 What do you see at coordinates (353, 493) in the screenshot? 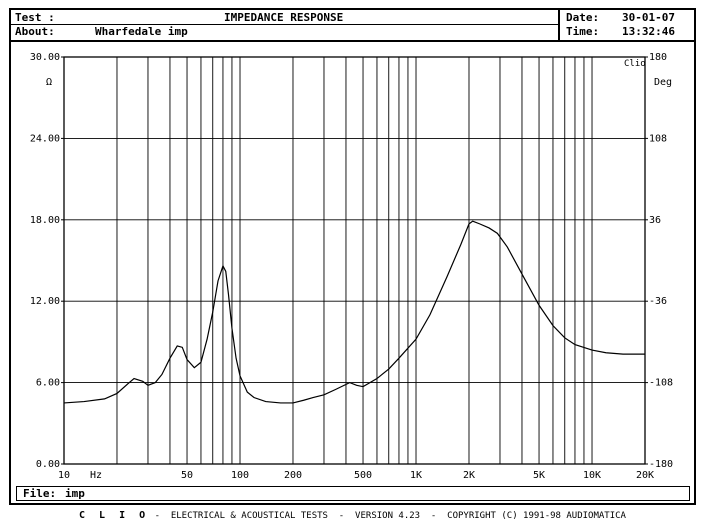
I see `file-box: File: imp` at bounding box center [353, 493].